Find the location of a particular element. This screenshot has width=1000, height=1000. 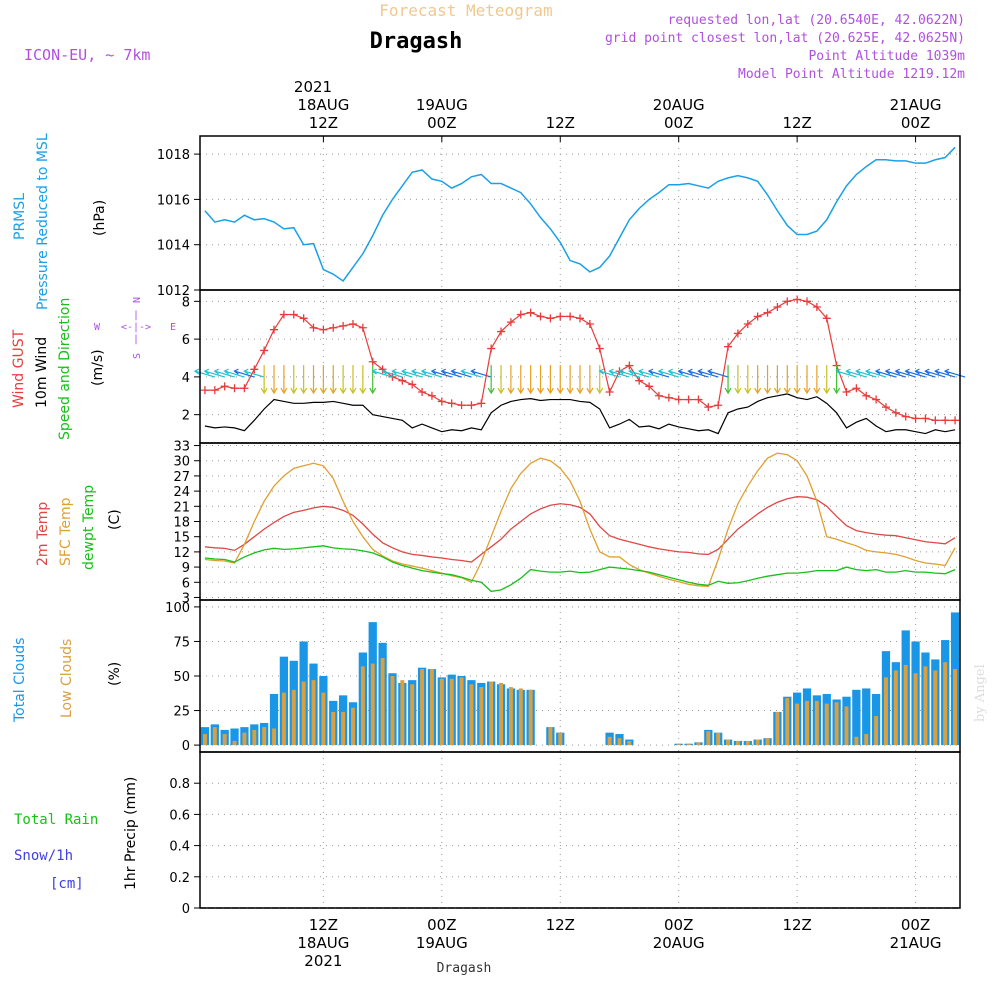

y-tick-label: 0.8 is located at coordinates (179, 784).